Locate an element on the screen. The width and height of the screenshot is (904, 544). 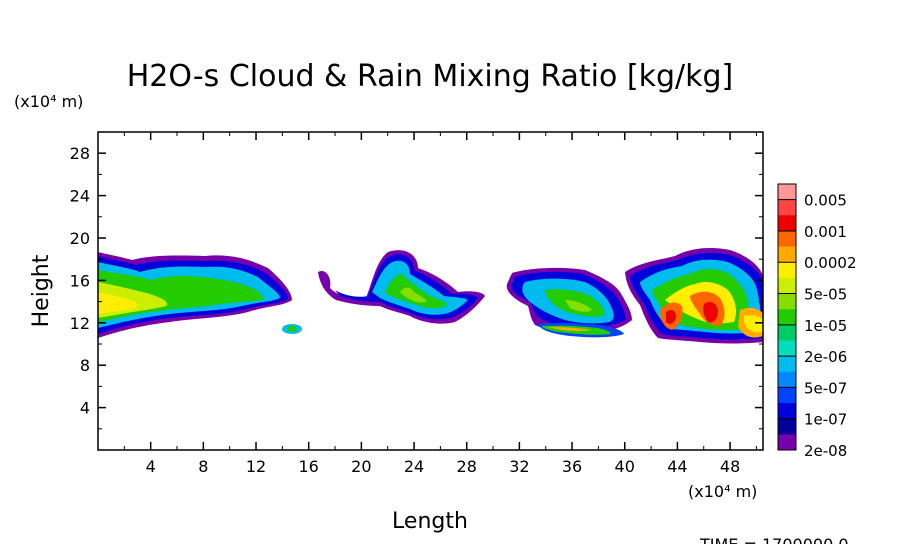
cloud-right is located at coordinates (694, 296).